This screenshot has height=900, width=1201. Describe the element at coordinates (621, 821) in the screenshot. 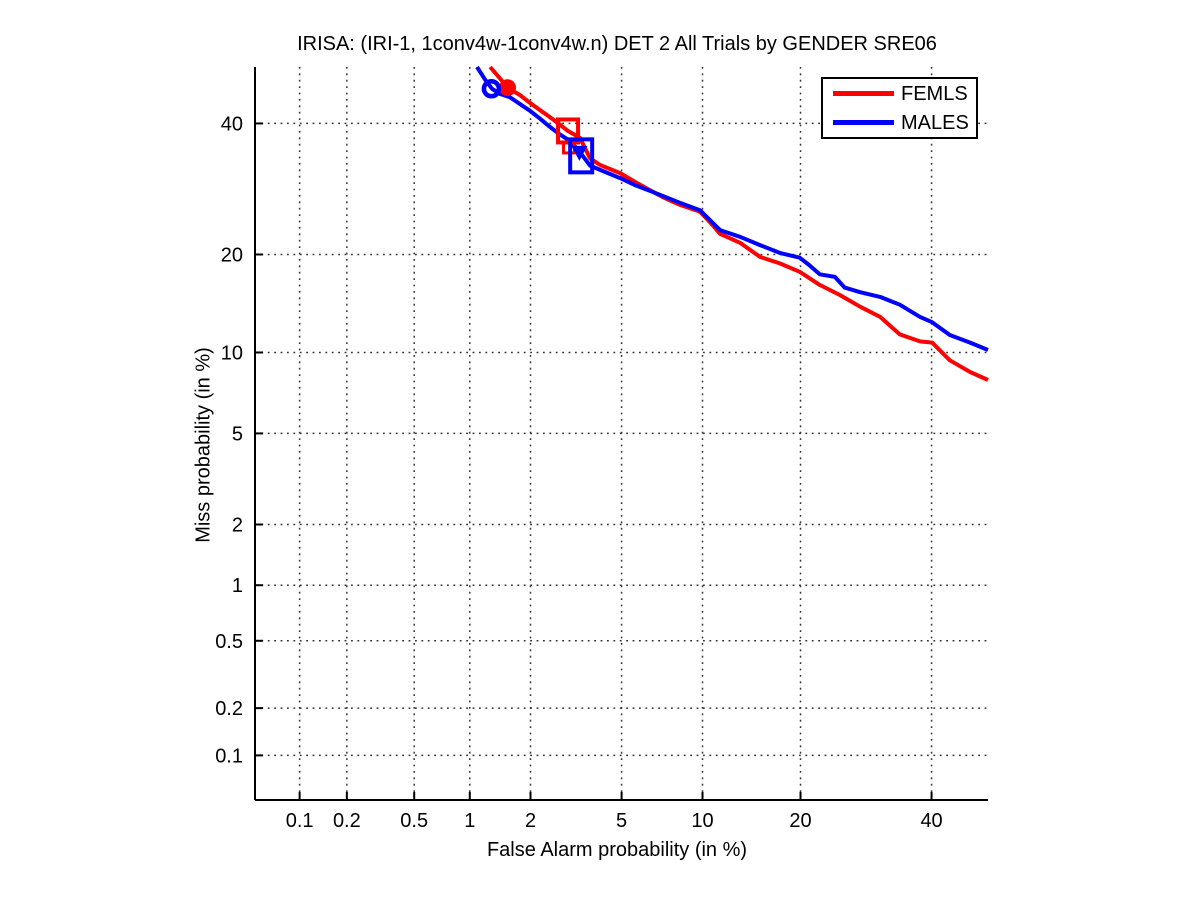

I see `x-tick-label-5: 5` at that location.